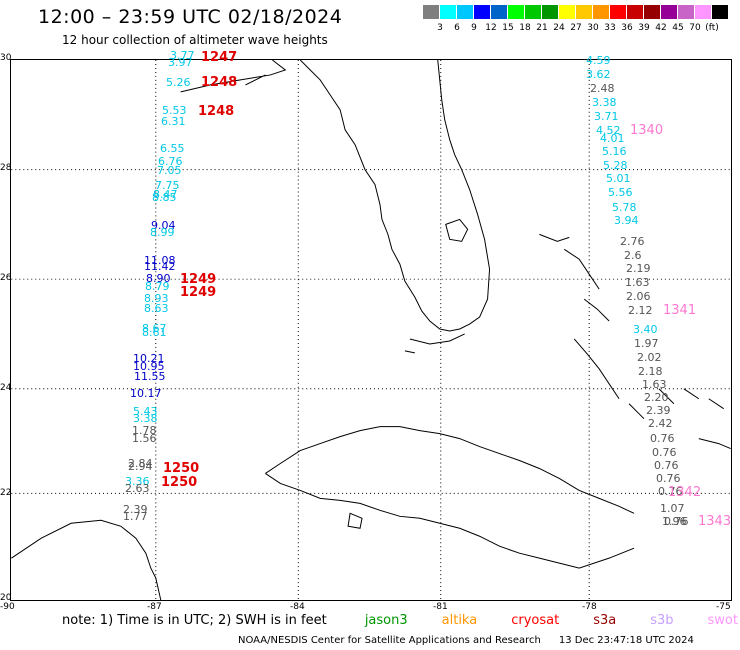 The image size is (740, 650). I want to click on wave-height-observation: 2.02, so click(649, 357).